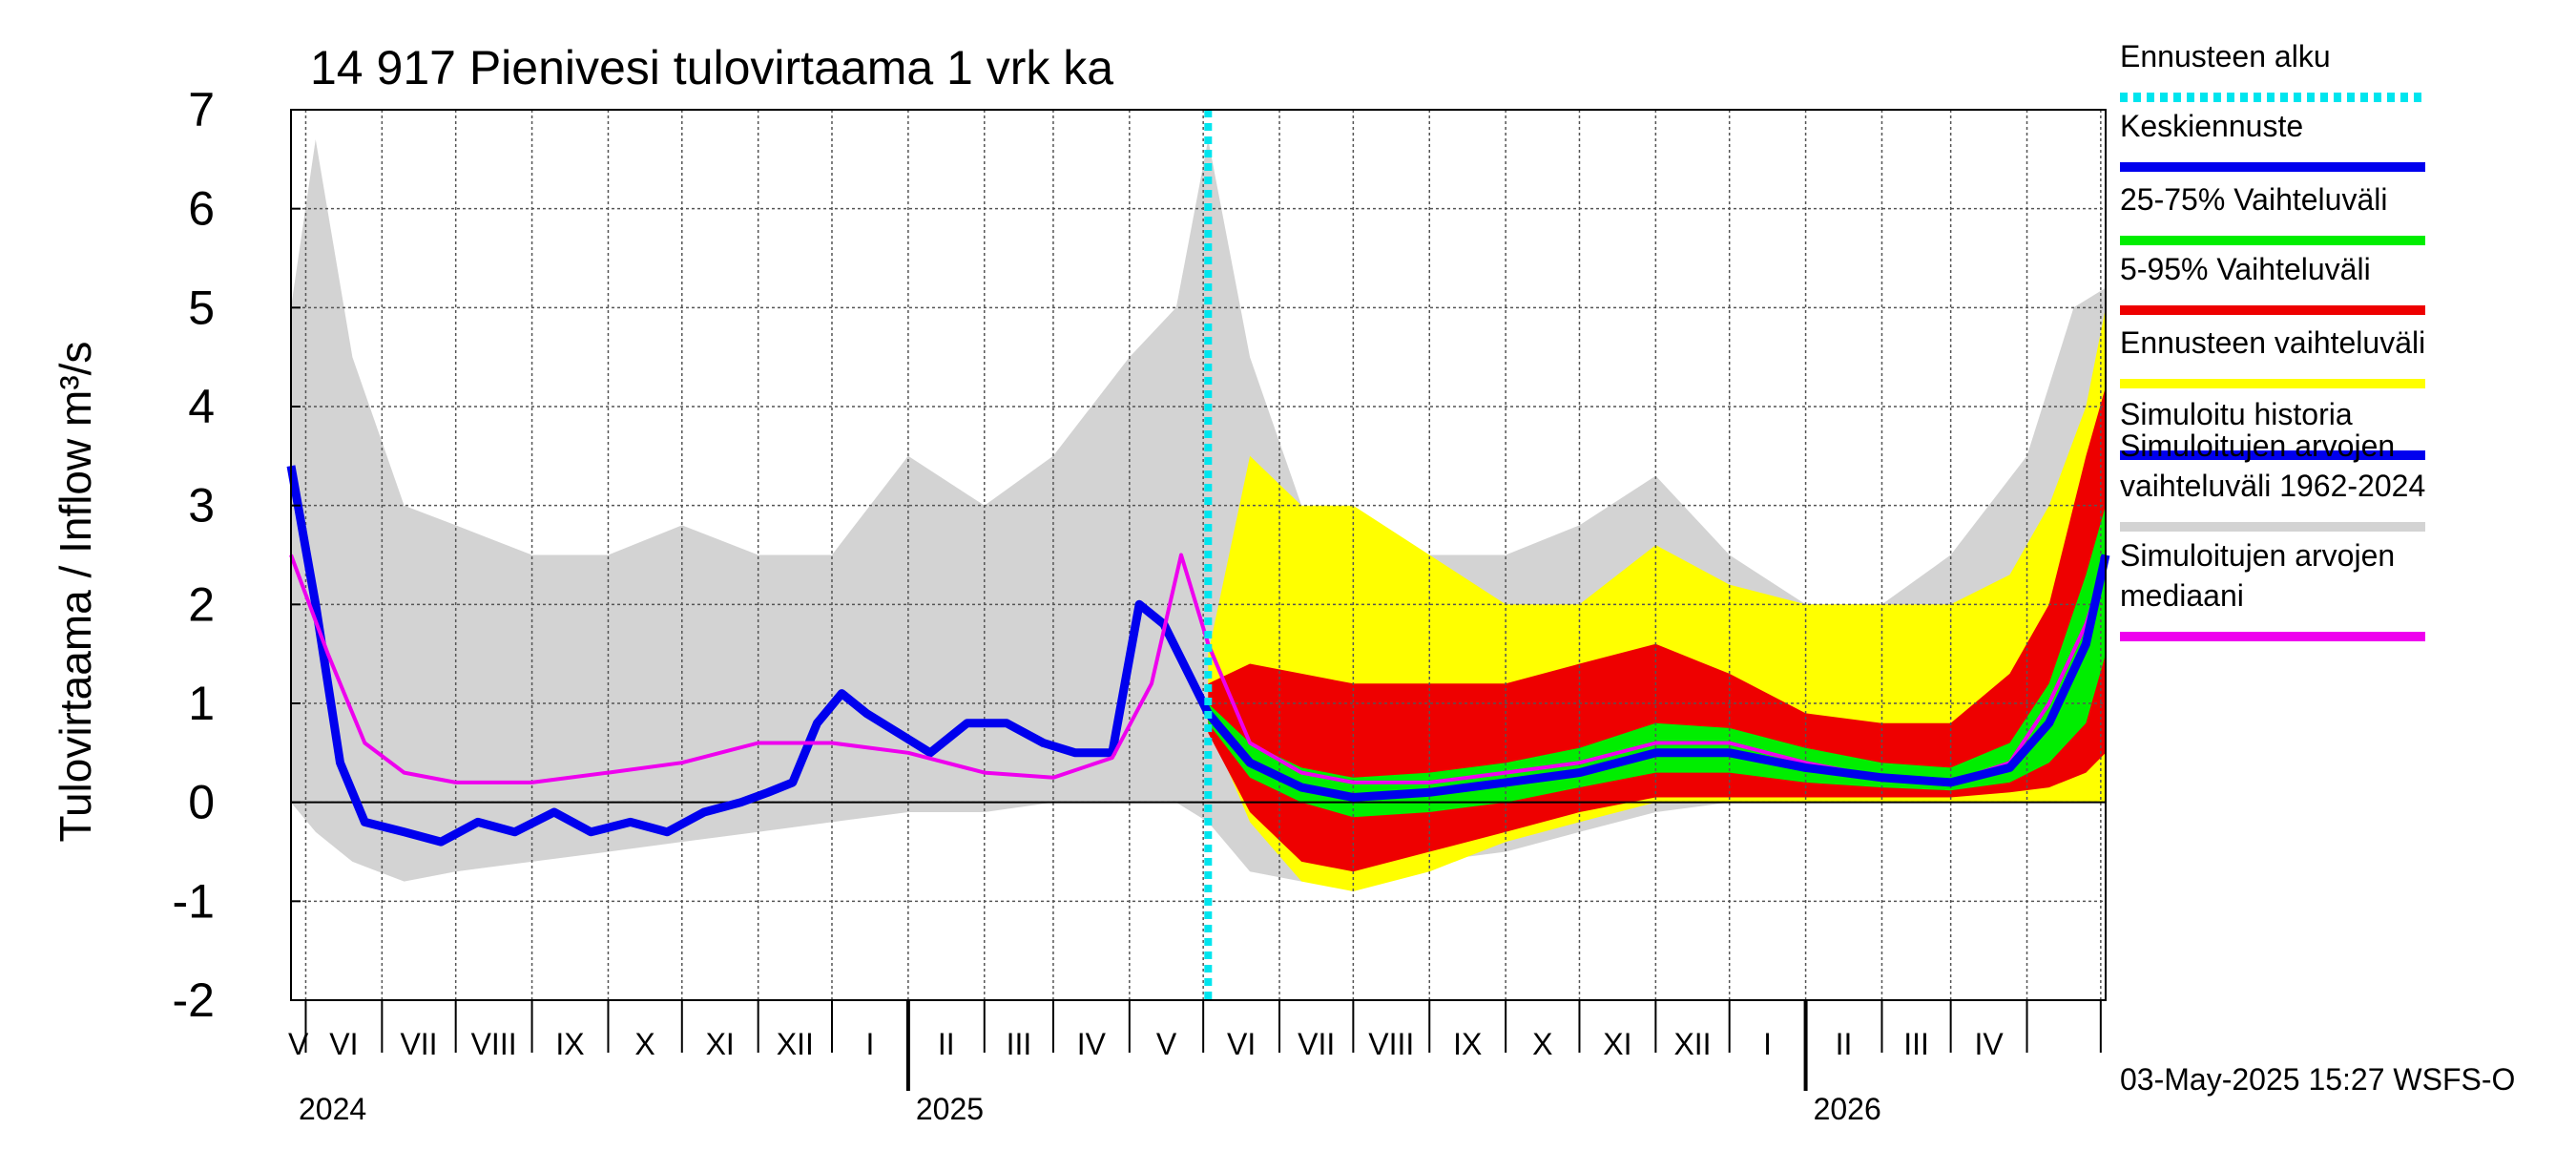 This screenshot has height=1150, width=2576. Describe the element at coordinates (201, 109) in the screenshot. I see `y-tick-label: 7` at that location.